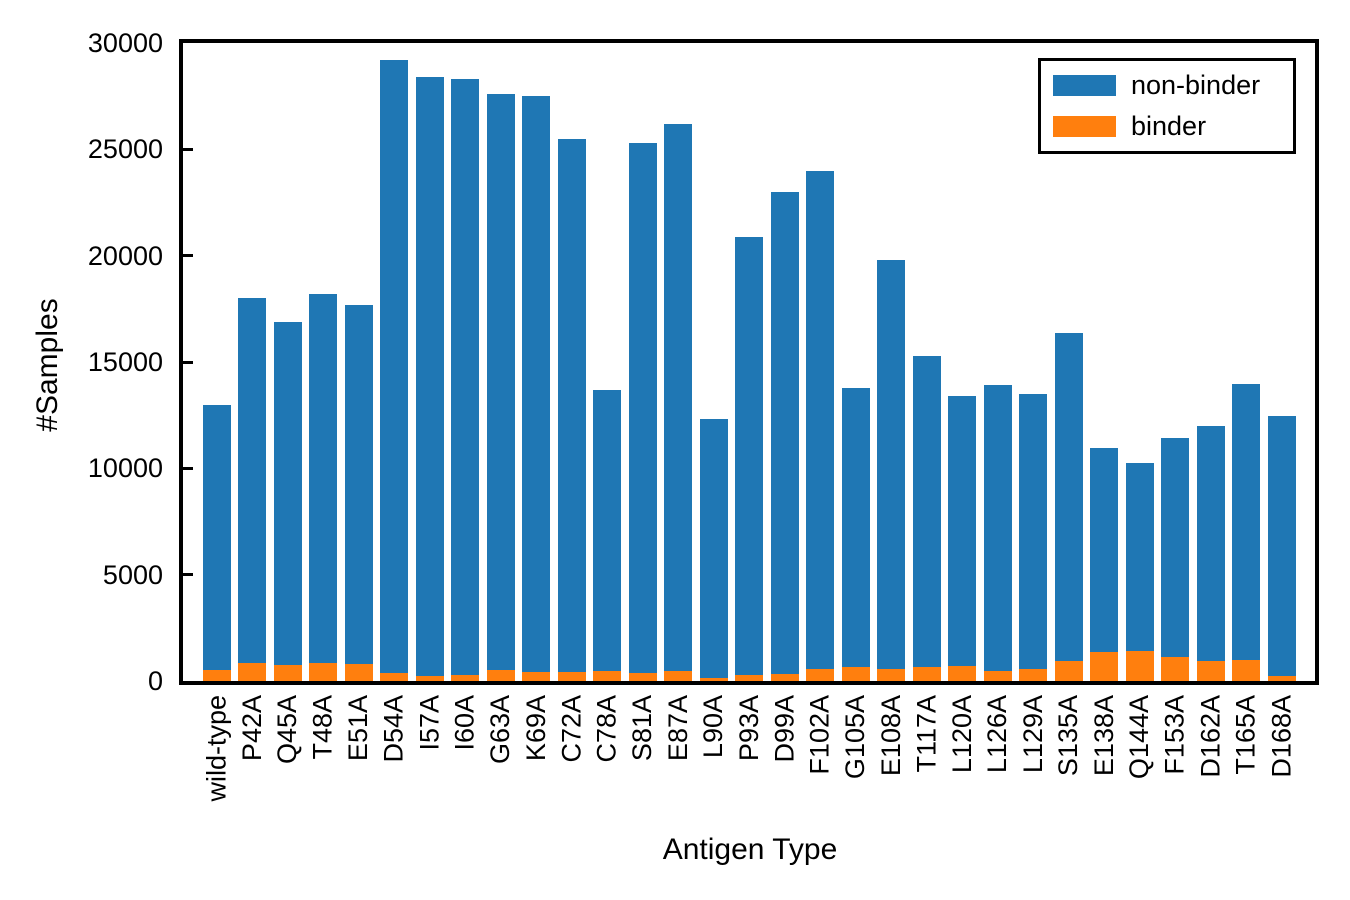 Image resolution: width=1350 pixels, height=900 pixels. I want to click on bar-c72a, so click(571, 409).